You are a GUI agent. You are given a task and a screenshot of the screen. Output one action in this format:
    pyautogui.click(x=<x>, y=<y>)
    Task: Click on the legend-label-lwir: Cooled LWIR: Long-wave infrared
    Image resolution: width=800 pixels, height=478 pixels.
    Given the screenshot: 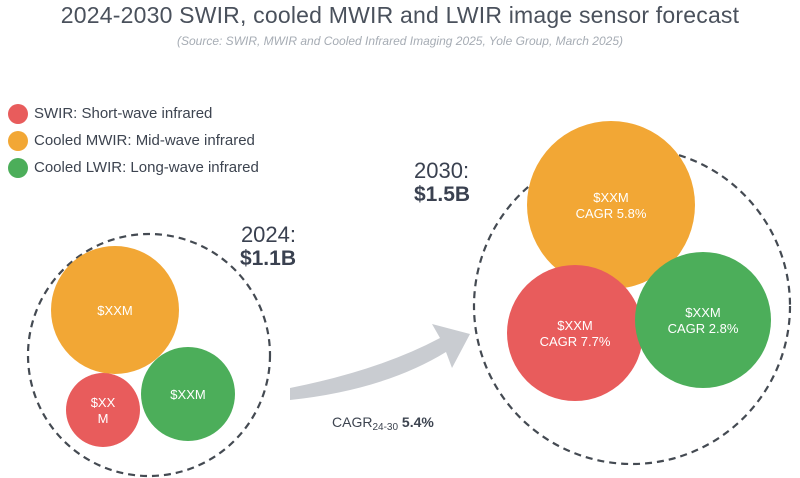 What is the action you would take?
    pyautogui.click(x=146, y=167)
    